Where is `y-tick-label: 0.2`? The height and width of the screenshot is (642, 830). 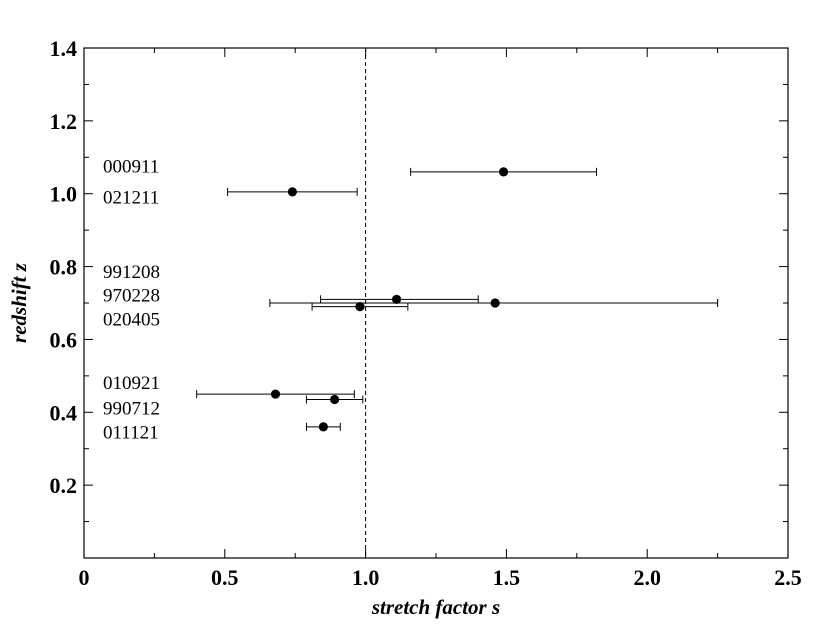 y-tick-label: 0.2 is located at coordinates (64, 485).